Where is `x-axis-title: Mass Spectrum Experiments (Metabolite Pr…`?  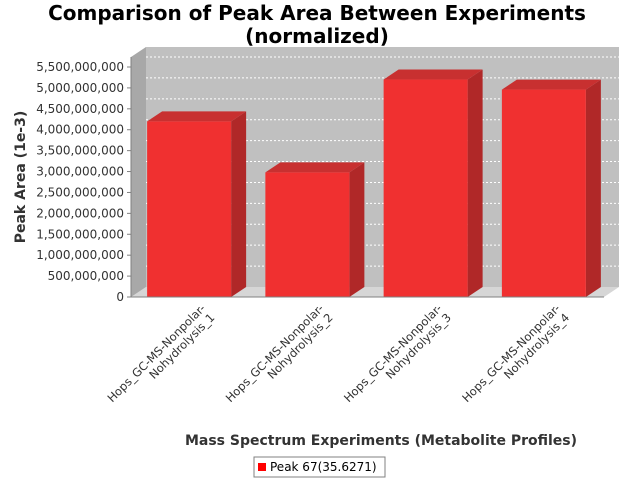
x-axis-title: Mass Spectrum Experiments (Metabolite Pr… is located at coordinates (381, 441).